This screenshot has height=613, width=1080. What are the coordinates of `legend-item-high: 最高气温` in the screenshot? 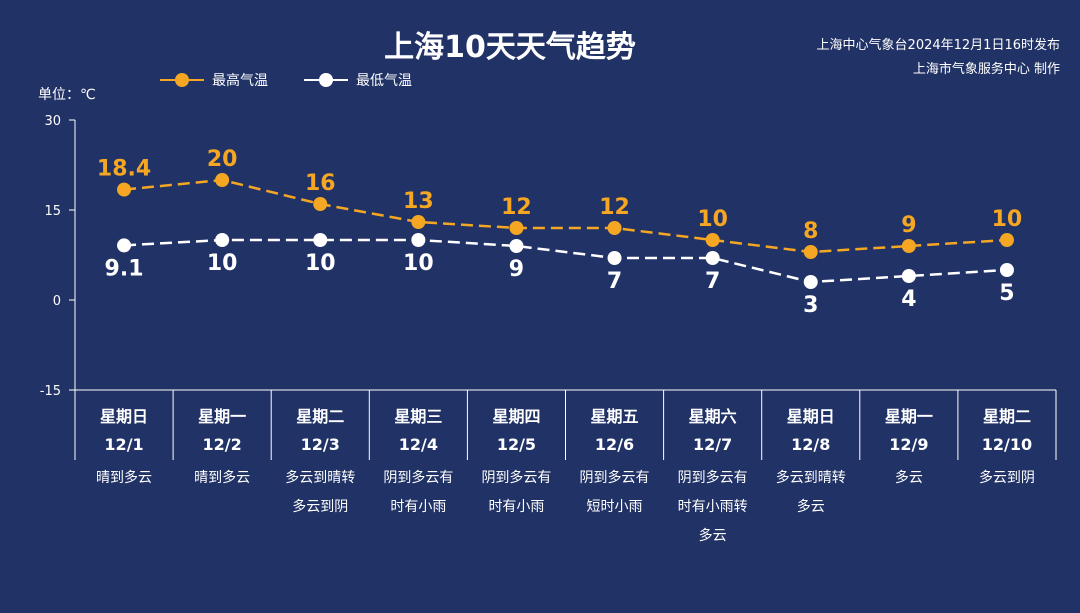 It's located at (214, 80).